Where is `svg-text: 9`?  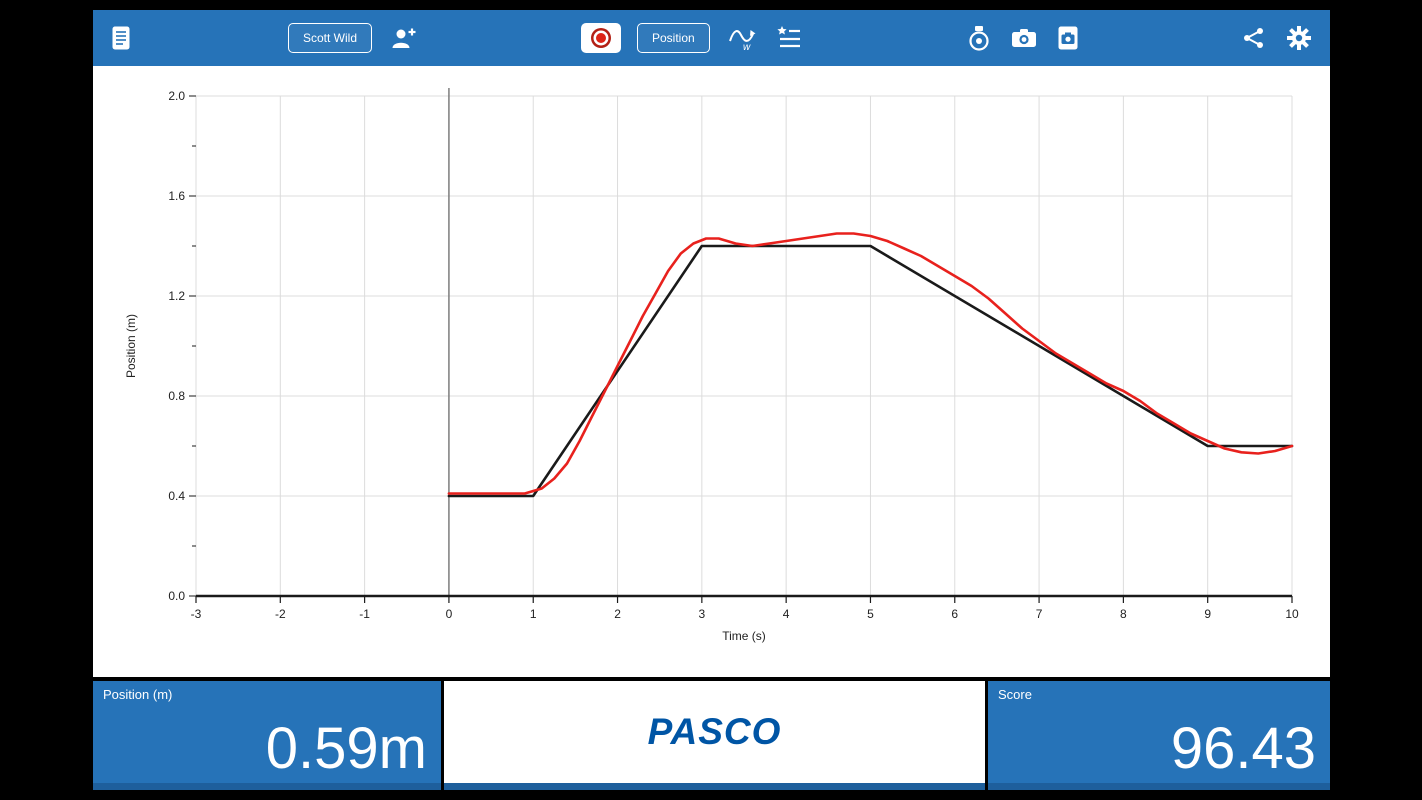
svg-text: 9 is located at coordinates (1207, 614).